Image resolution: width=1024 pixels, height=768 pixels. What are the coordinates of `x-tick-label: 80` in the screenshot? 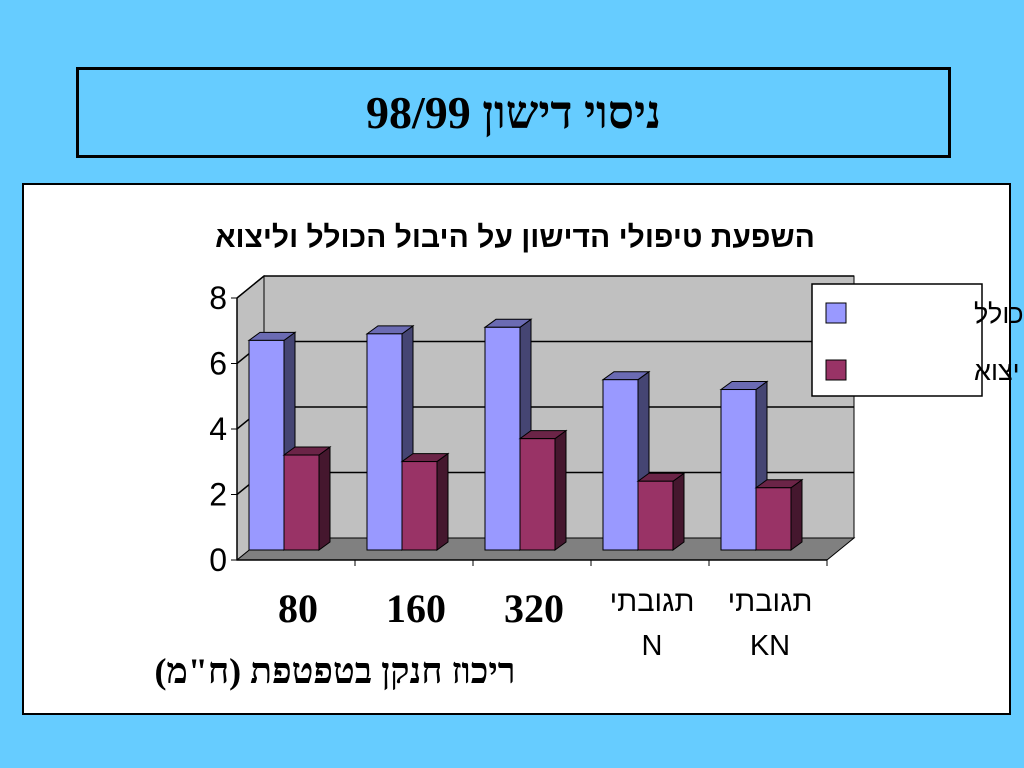 It's located at (298, 608).